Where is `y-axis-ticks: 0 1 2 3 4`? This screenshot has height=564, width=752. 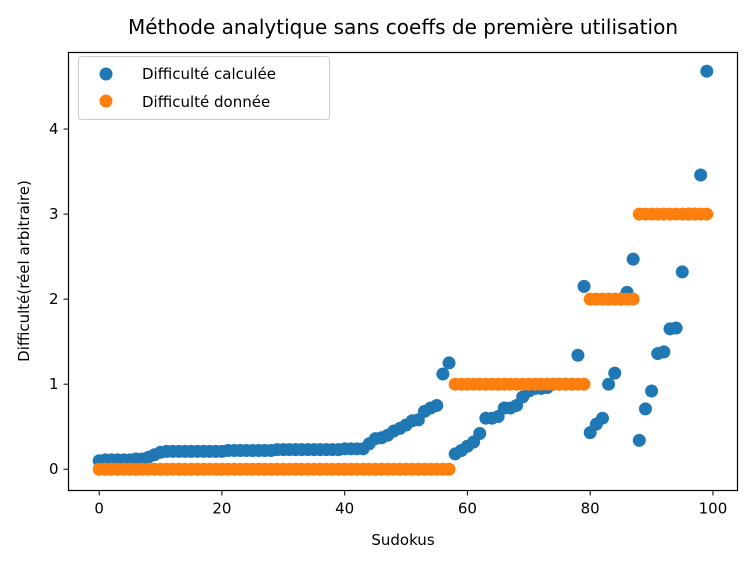 y-axis-ticks: 0 1 2 3 4 is located at coordinates (59, 299).